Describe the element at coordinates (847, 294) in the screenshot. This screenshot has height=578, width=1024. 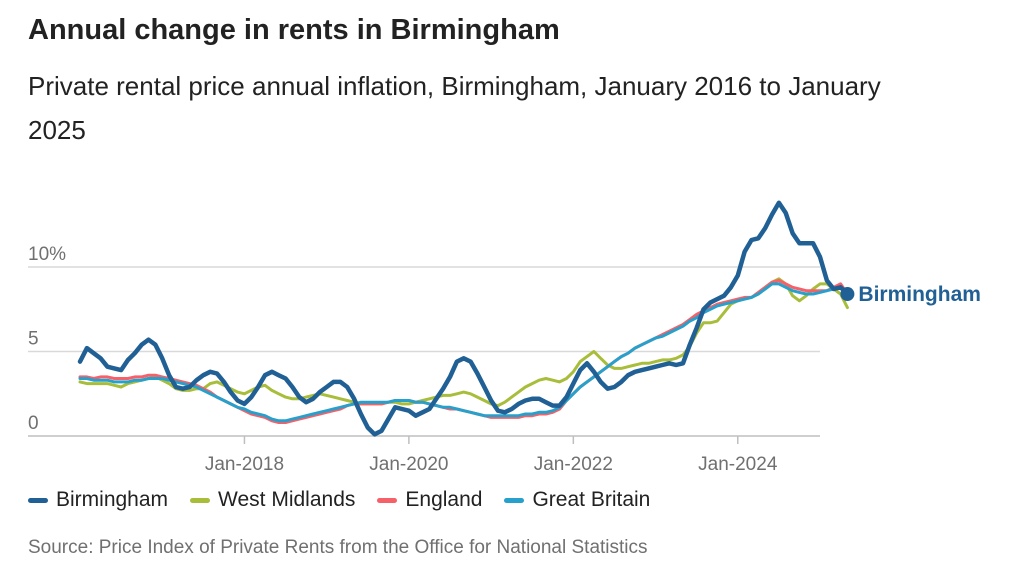
I see `birmingham-end-marker` at that location.